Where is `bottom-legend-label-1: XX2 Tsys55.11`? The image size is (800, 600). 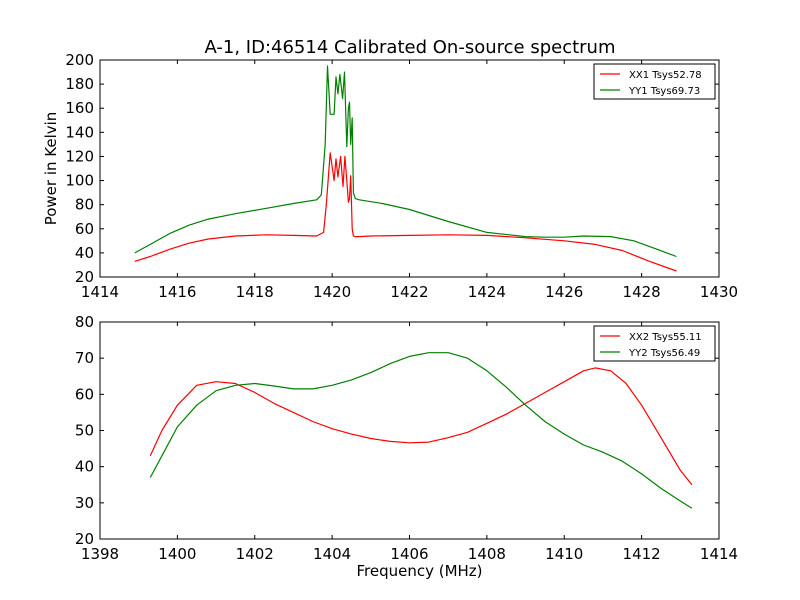
bottom-legend-label-1: XX2 Tsys55.11 is located at coordinates (665, 337).